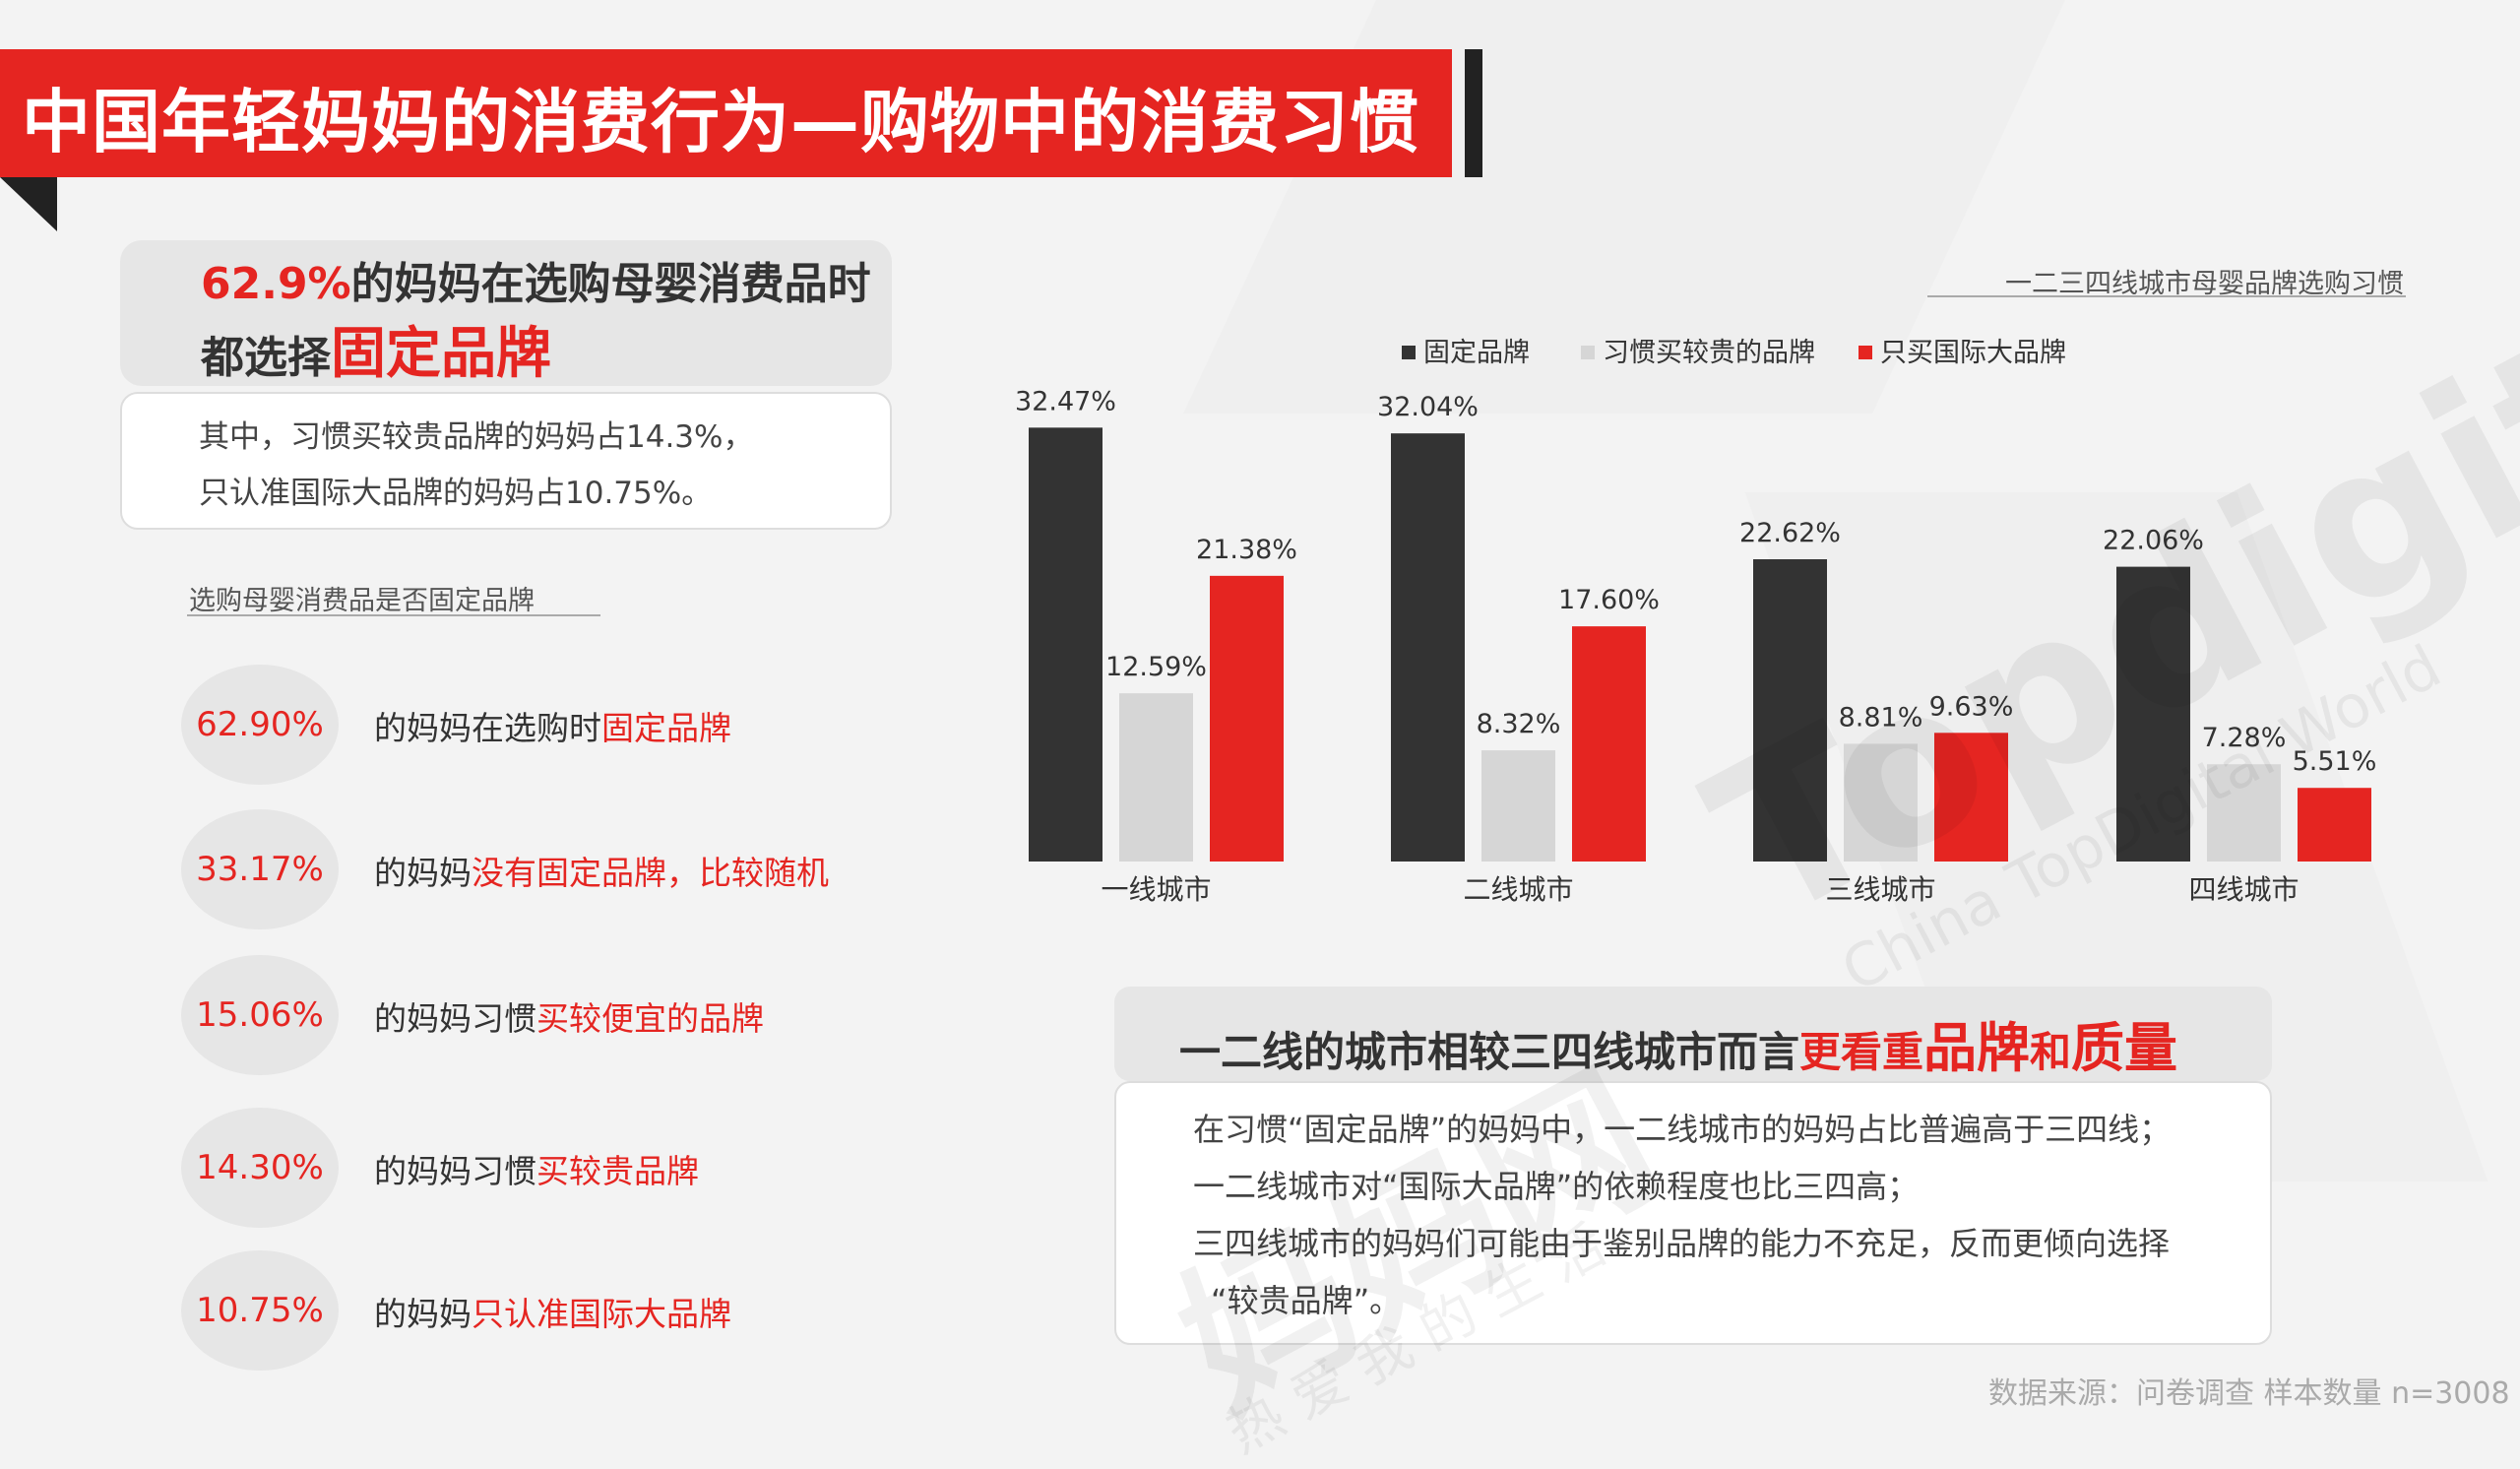  I want to click on stat-value: 15.06%, so click(260, 1015).